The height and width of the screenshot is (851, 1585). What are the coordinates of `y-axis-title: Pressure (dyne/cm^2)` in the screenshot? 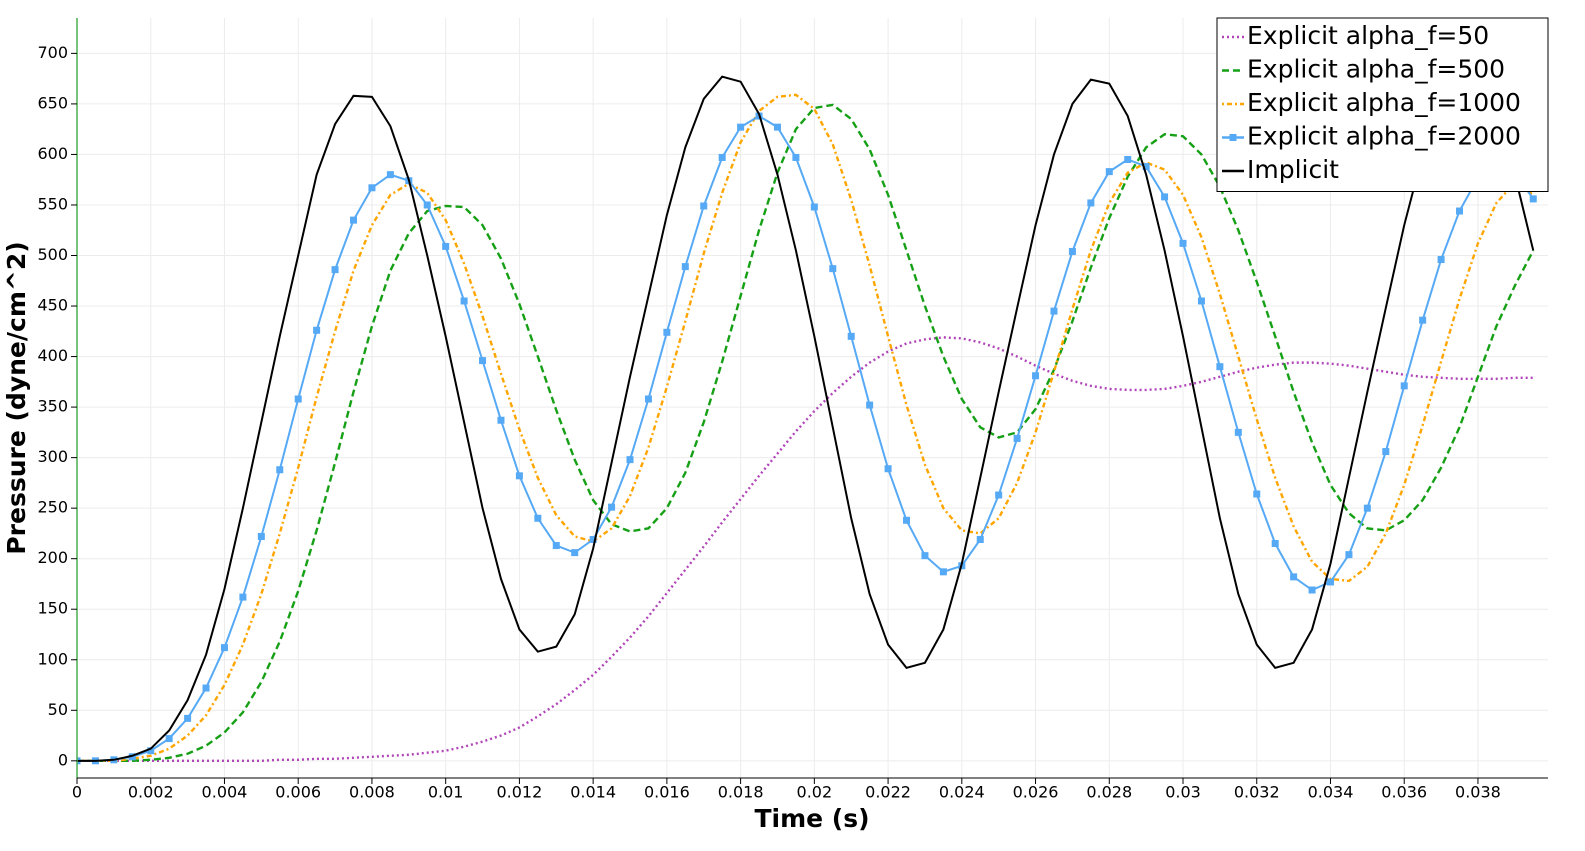 It's located at (16, 397).